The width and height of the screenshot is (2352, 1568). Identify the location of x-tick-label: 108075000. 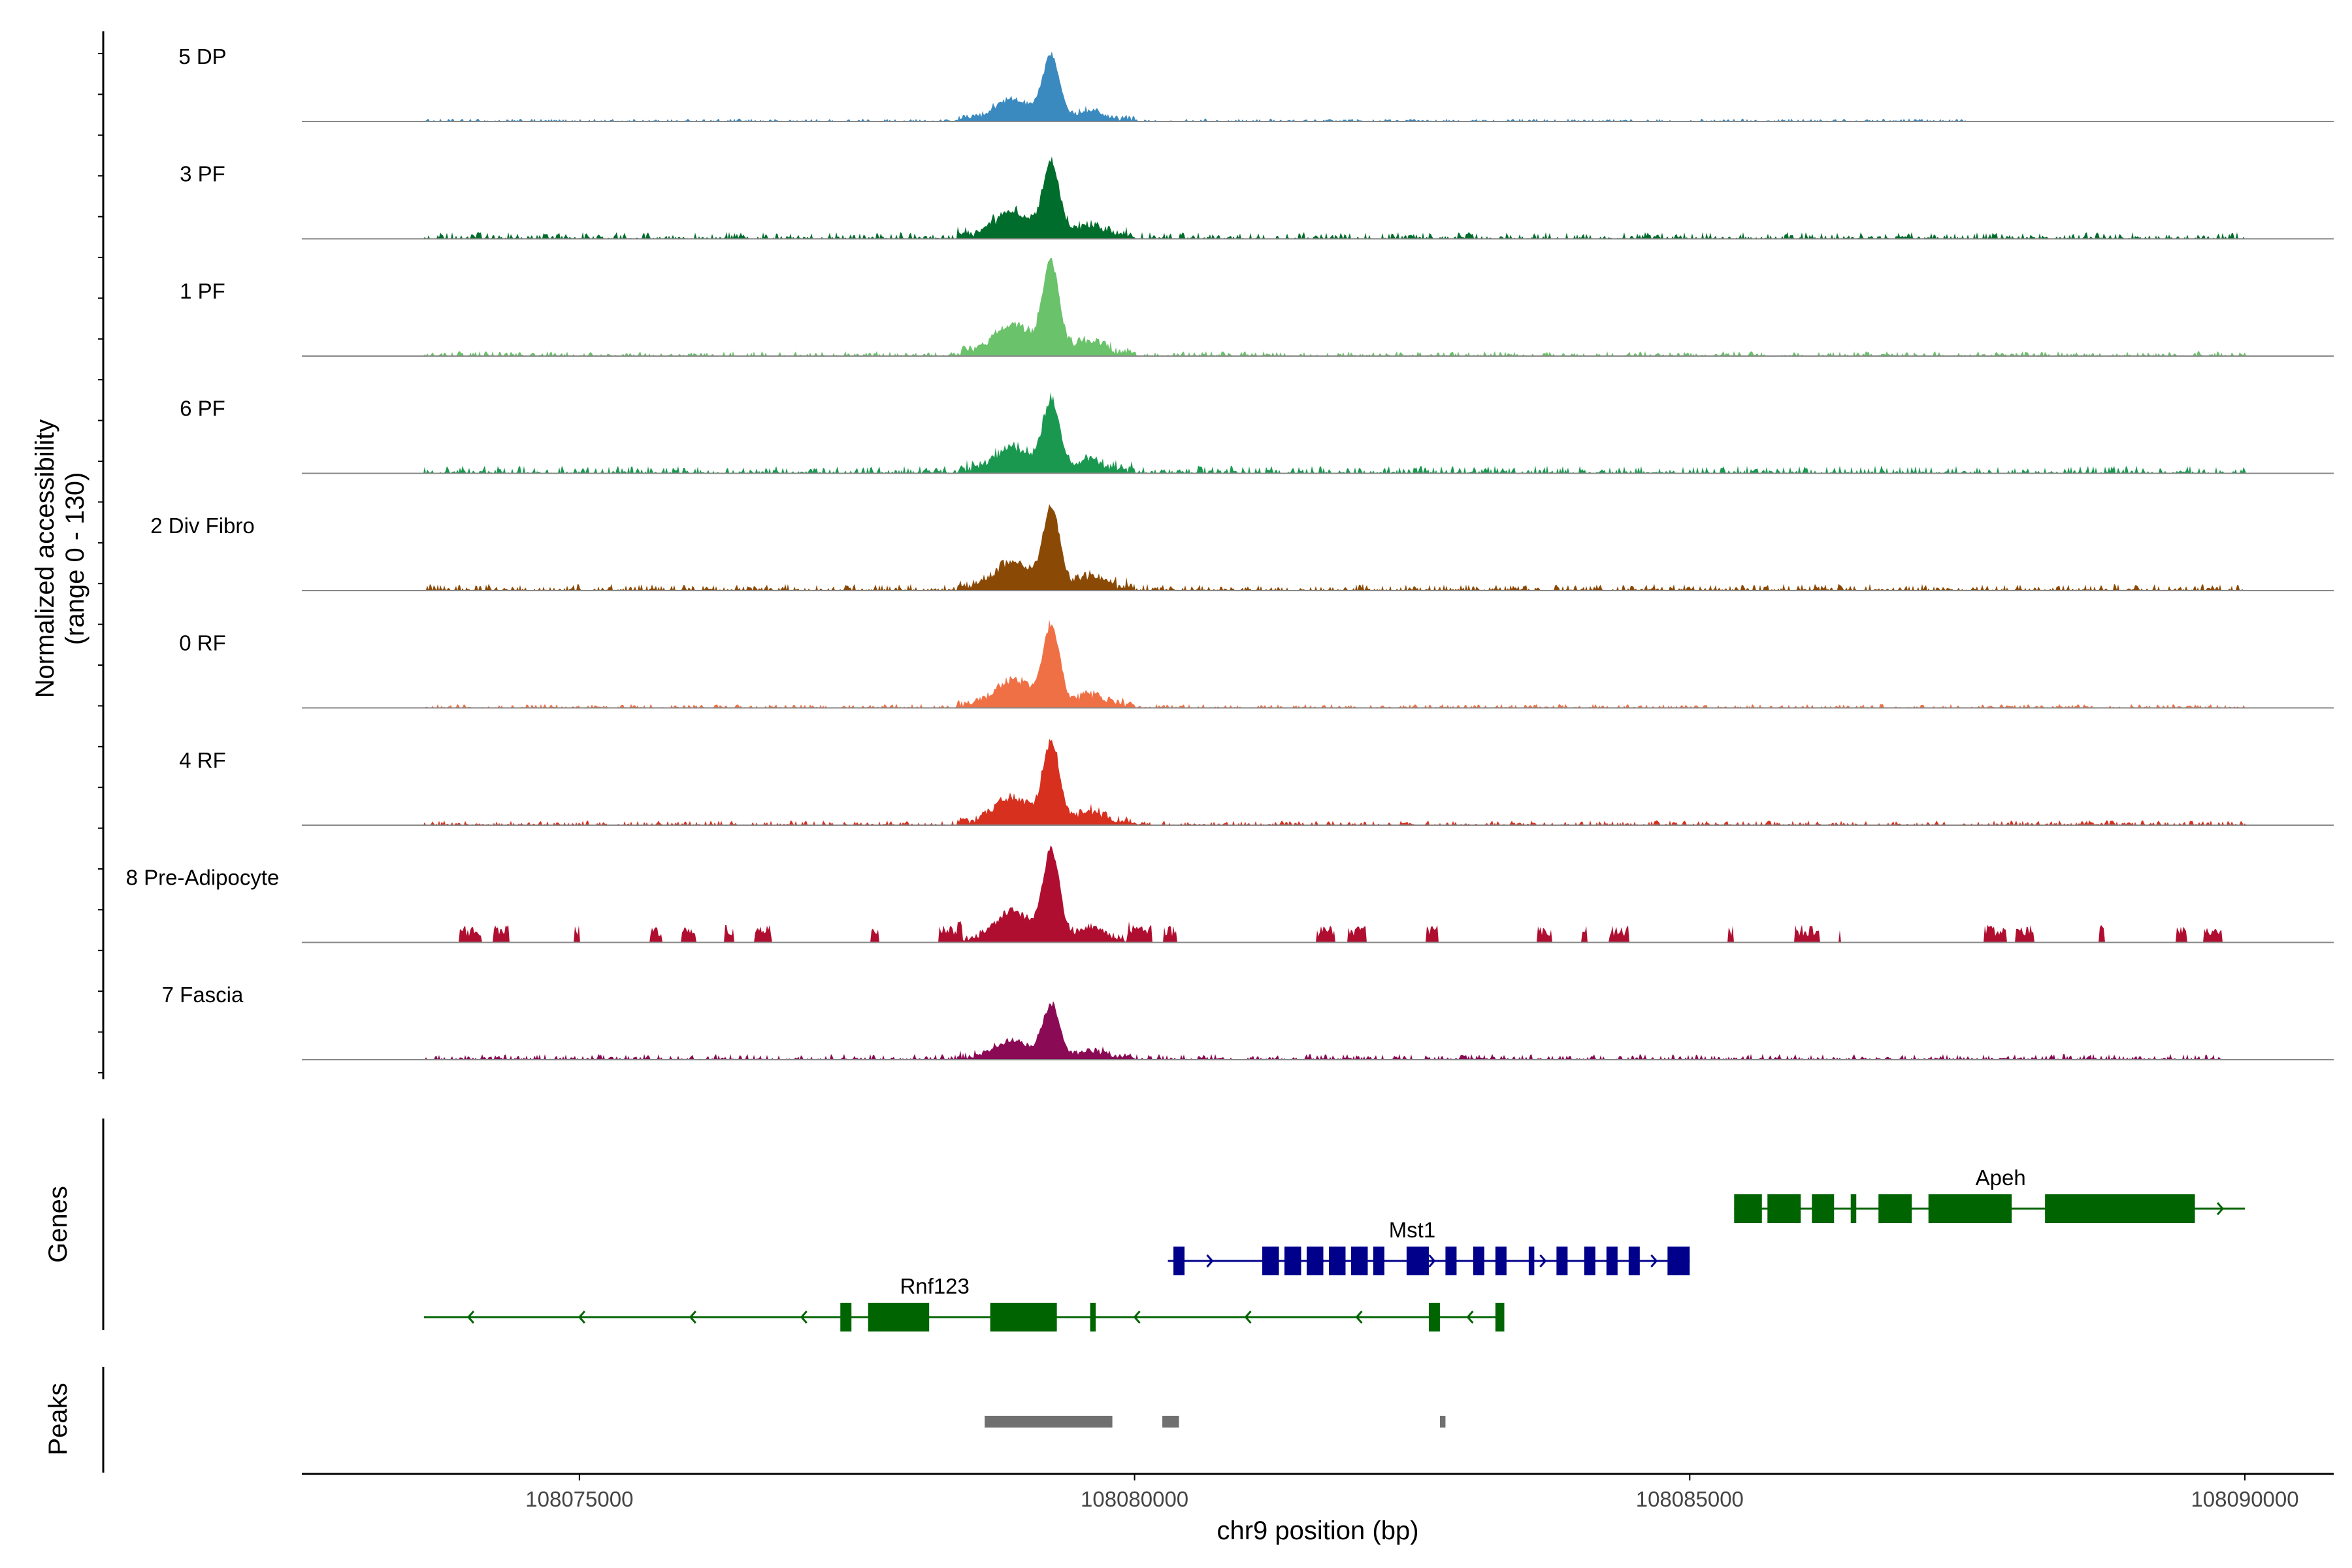
(579, 1499).